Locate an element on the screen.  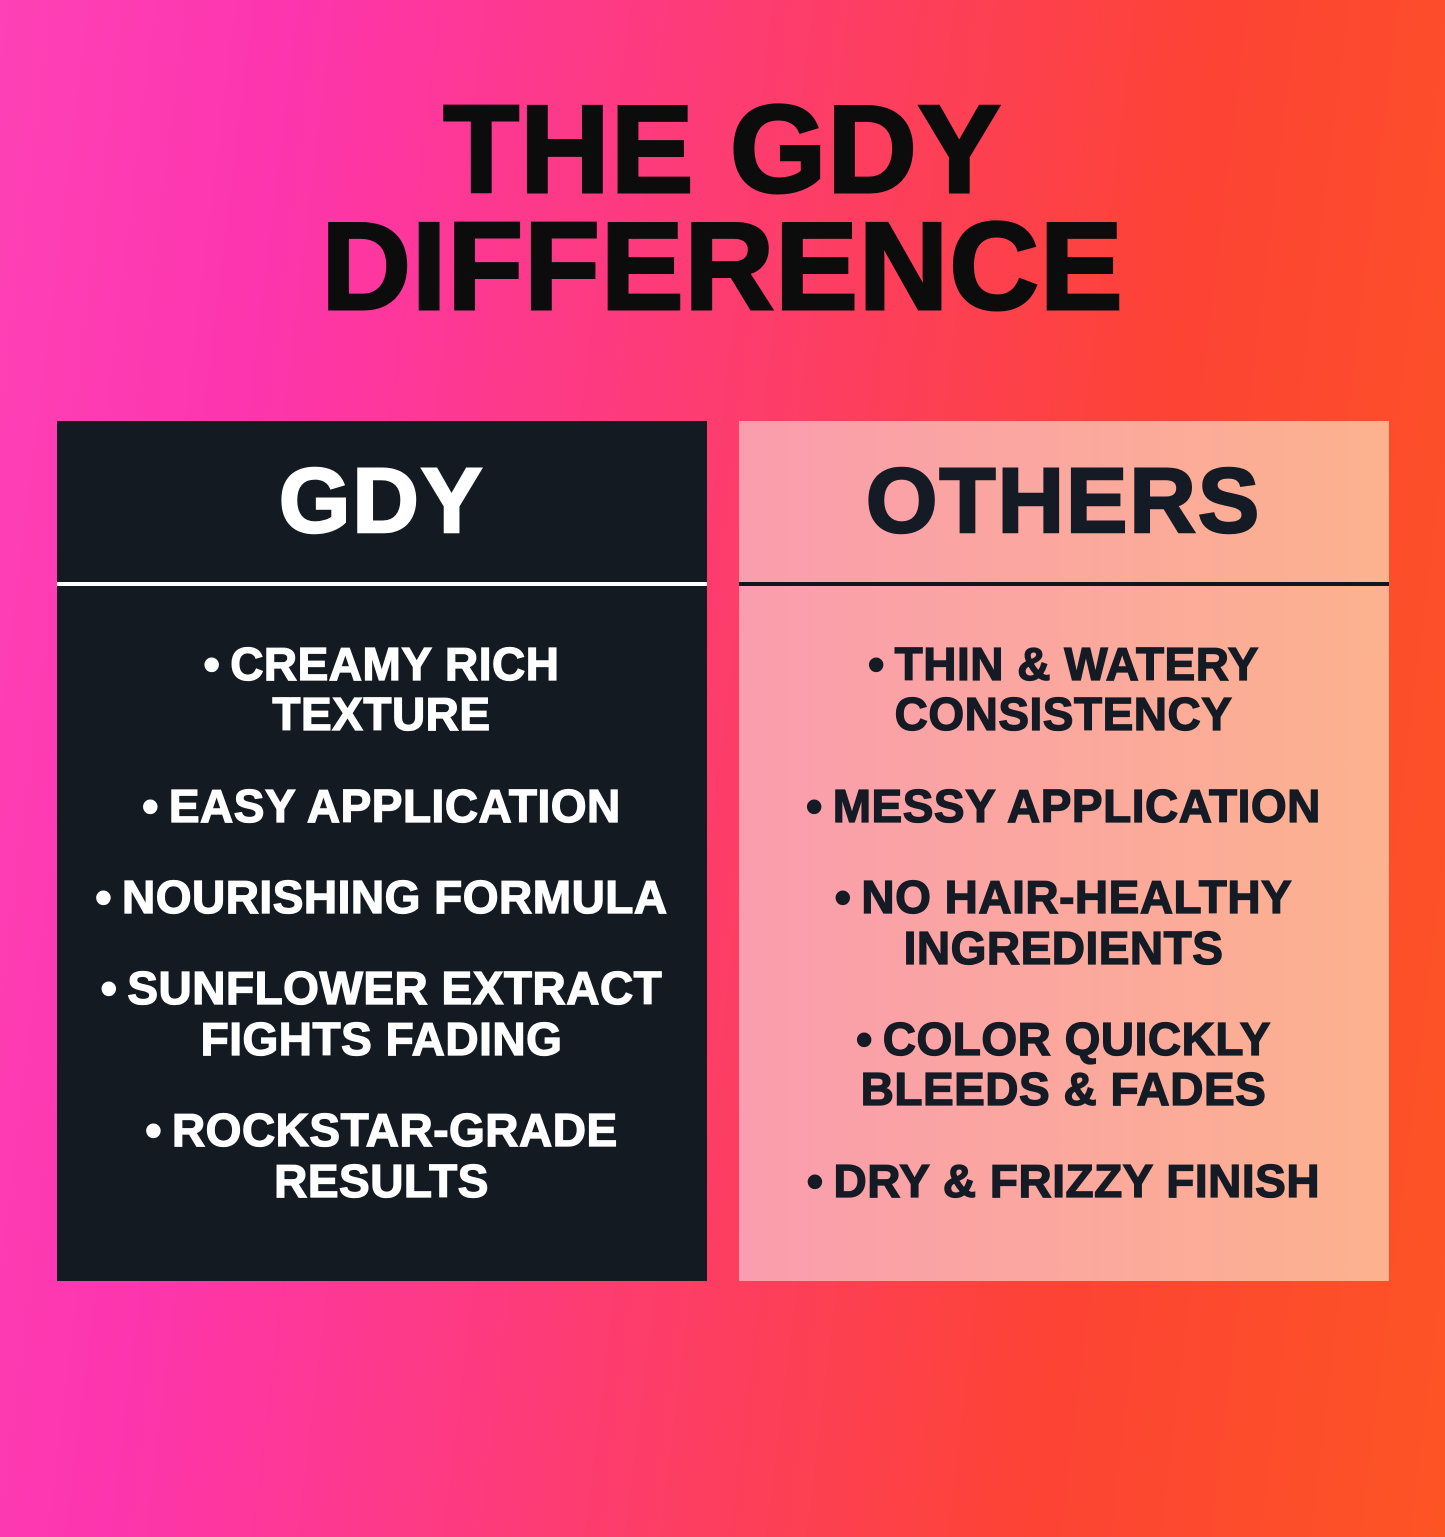
list-item: • COLOR QUICKLY BLEEDS & FADES is located at coordinates (1064, 1064).